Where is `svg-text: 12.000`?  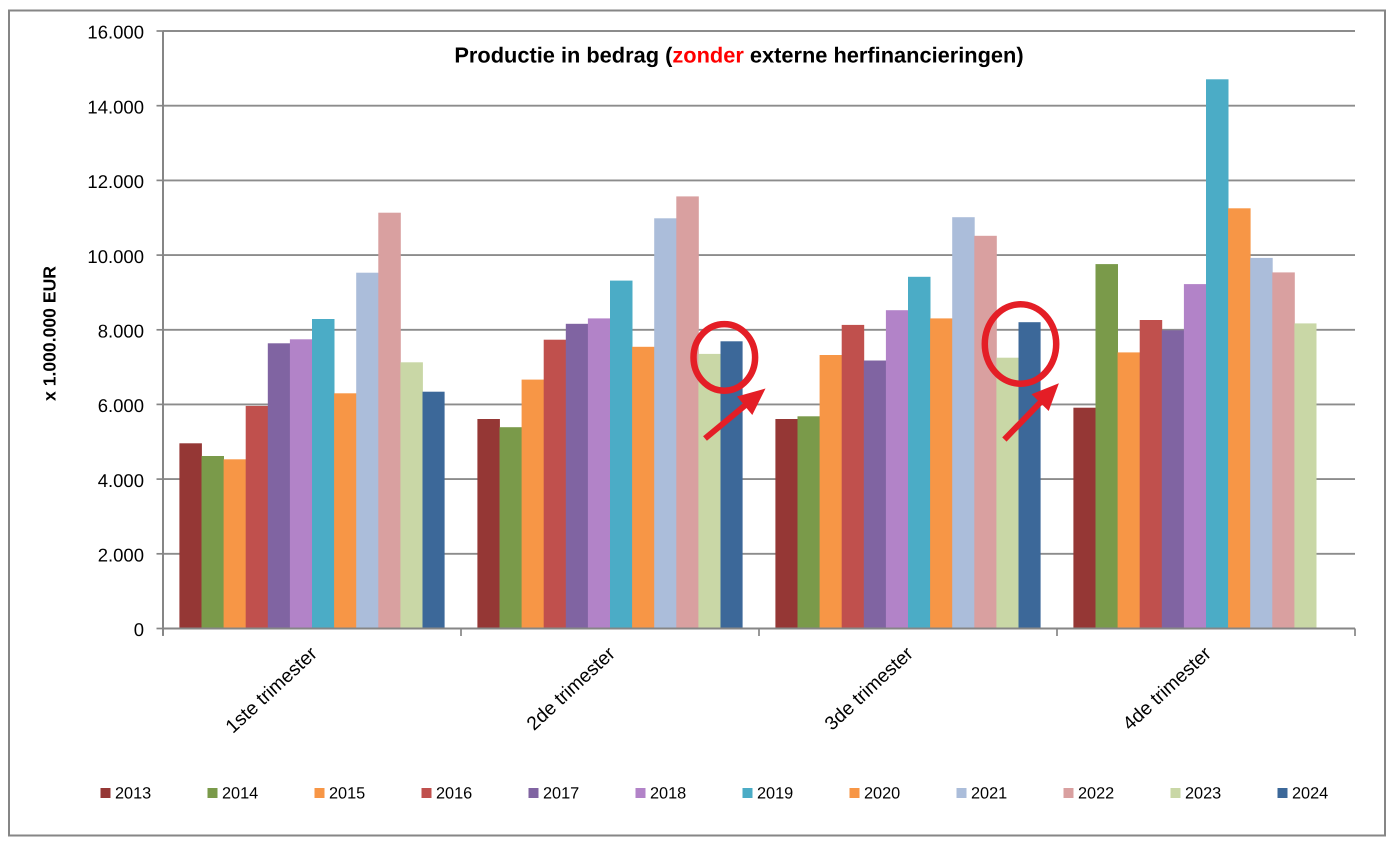
svg-text: 12.000 is located at coordinates (115, 181).